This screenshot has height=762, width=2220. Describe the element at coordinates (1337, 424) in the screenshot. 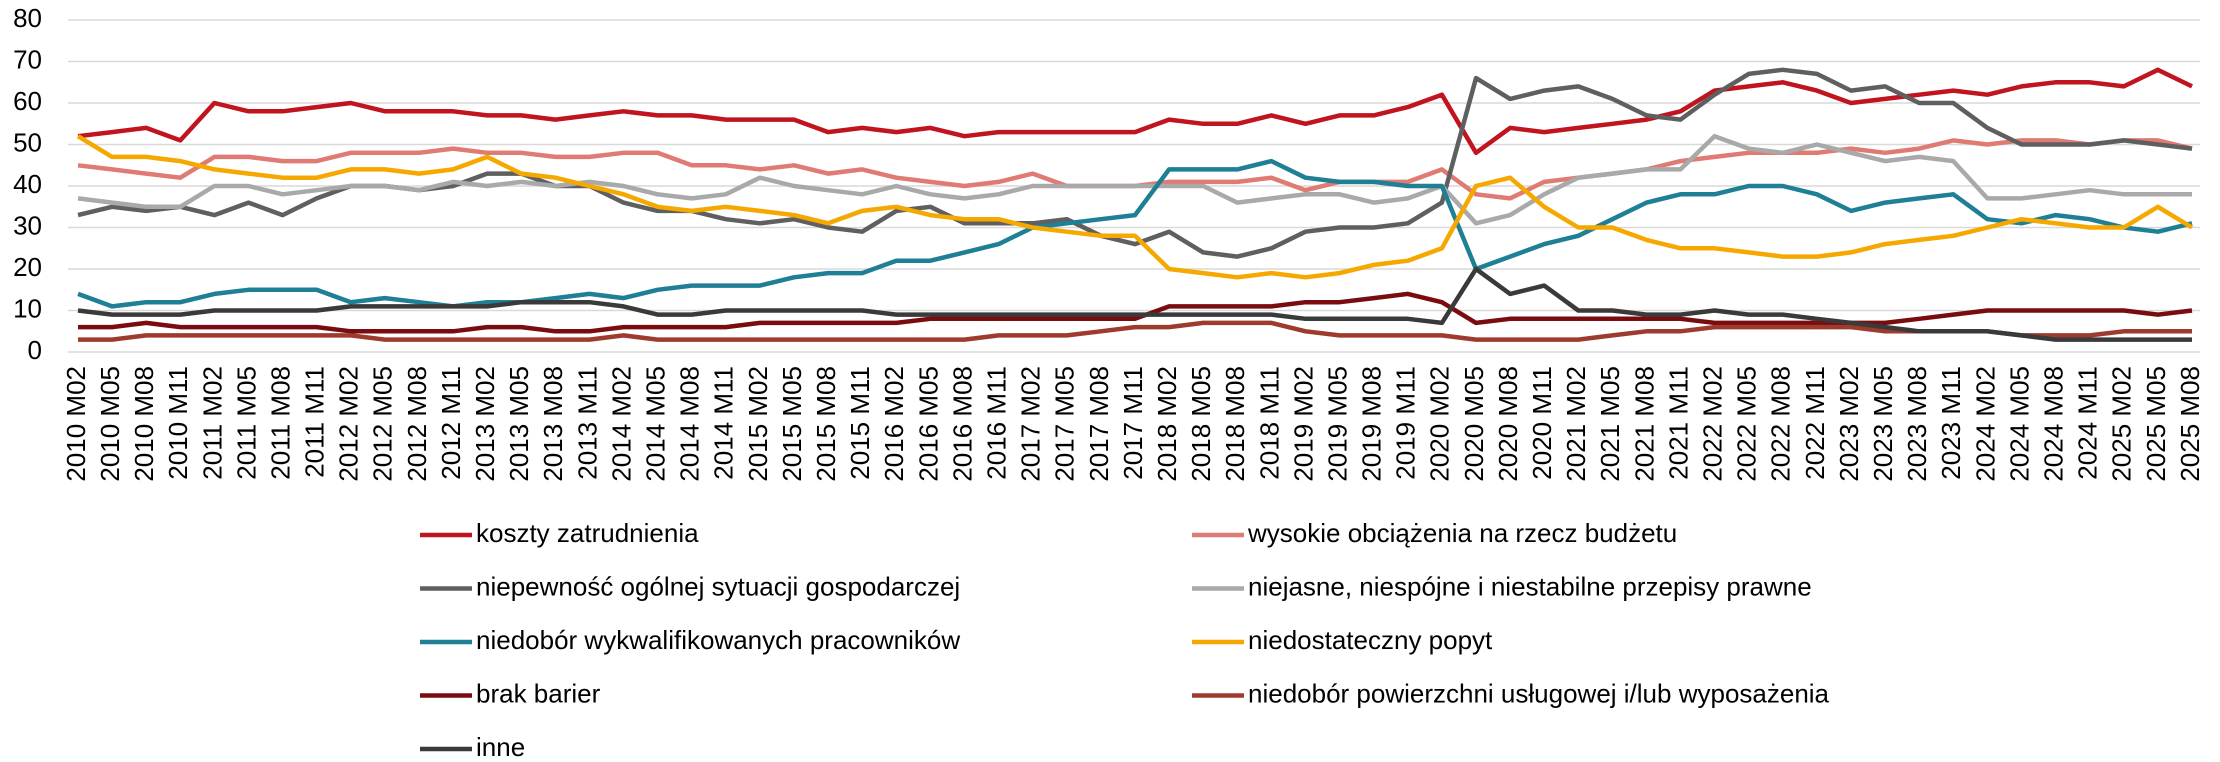

I see `x-tick-label: 2019 M05` at that location.